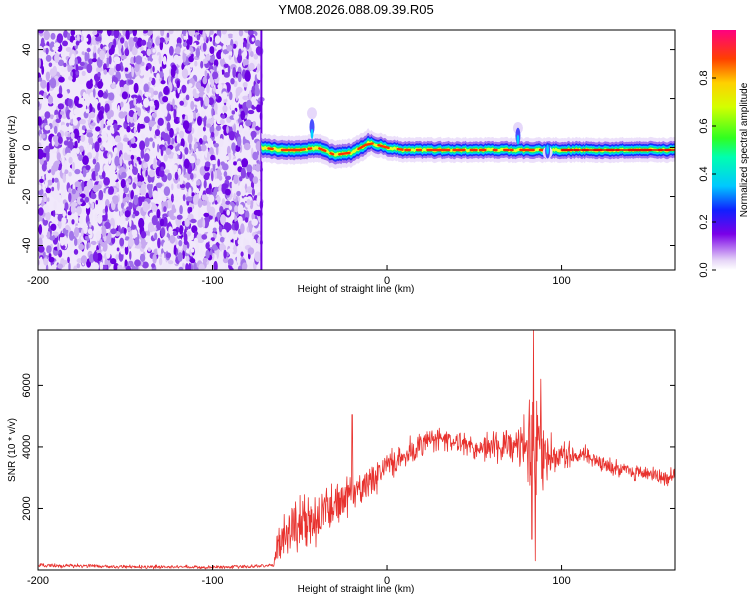  What do you see at coordinates (299, 576) in the screenshot?
I see `bottom-x-axis: -200 -100 0 100` at bounding box center [299, 576].